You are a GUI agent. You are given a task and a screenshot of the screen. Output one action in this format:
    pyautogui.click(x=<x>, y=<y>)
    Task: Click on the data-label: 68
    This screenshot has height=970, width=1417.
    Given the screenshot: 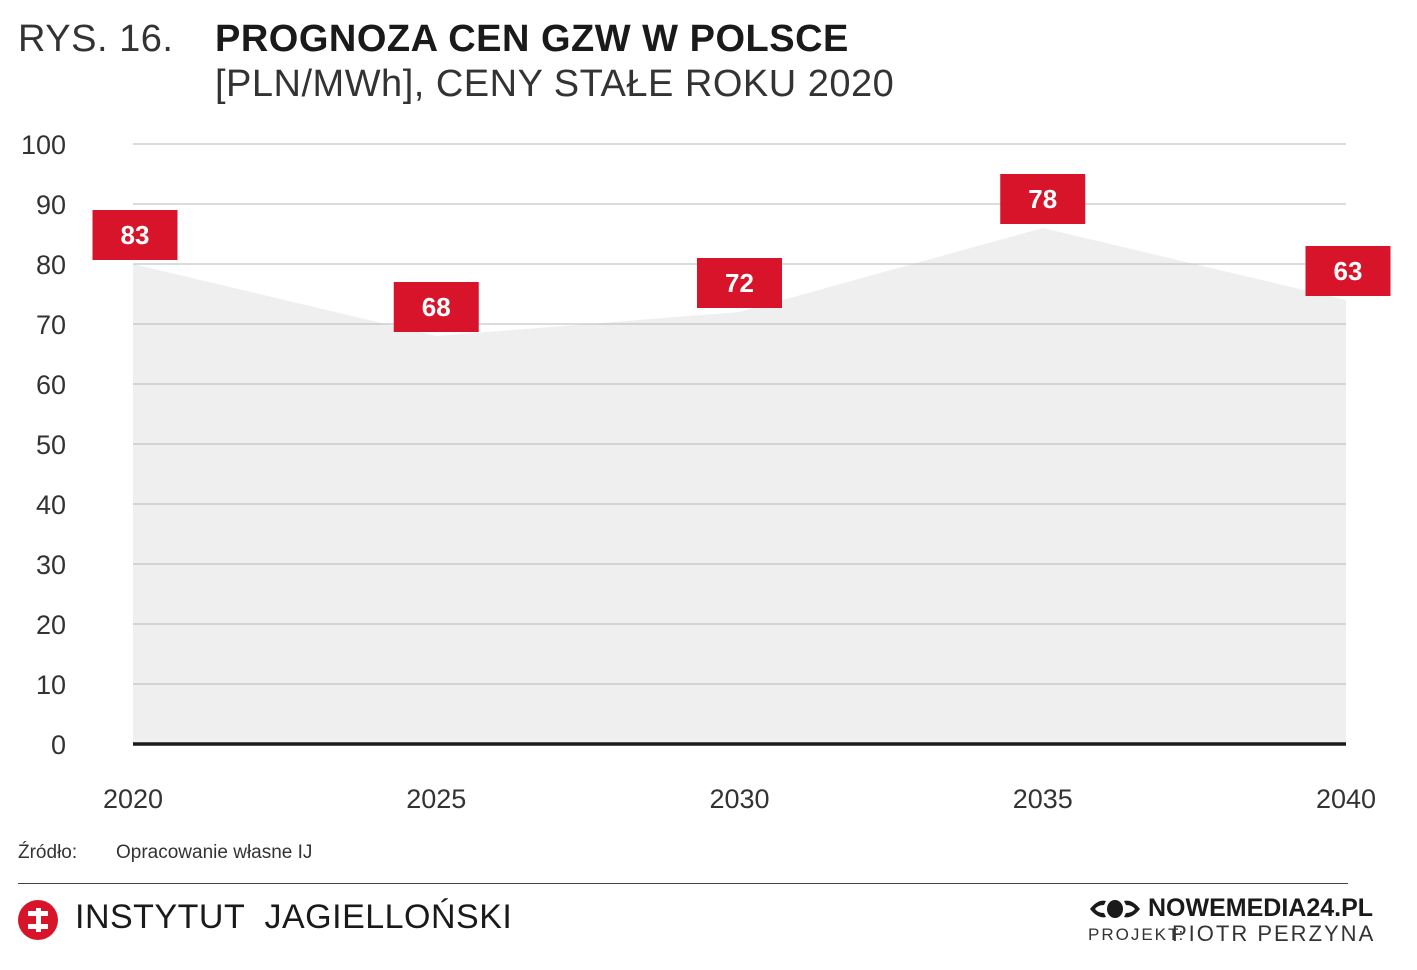 What is the action you would take?
    pyautogui.click(x=436, y=307)
    